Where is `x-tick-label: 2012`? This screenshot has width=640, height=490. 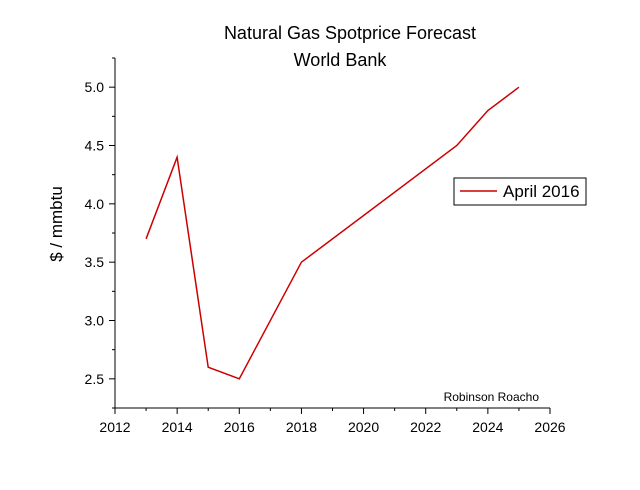 x-tick-label: 2012 is located at coordinates (114, 427).